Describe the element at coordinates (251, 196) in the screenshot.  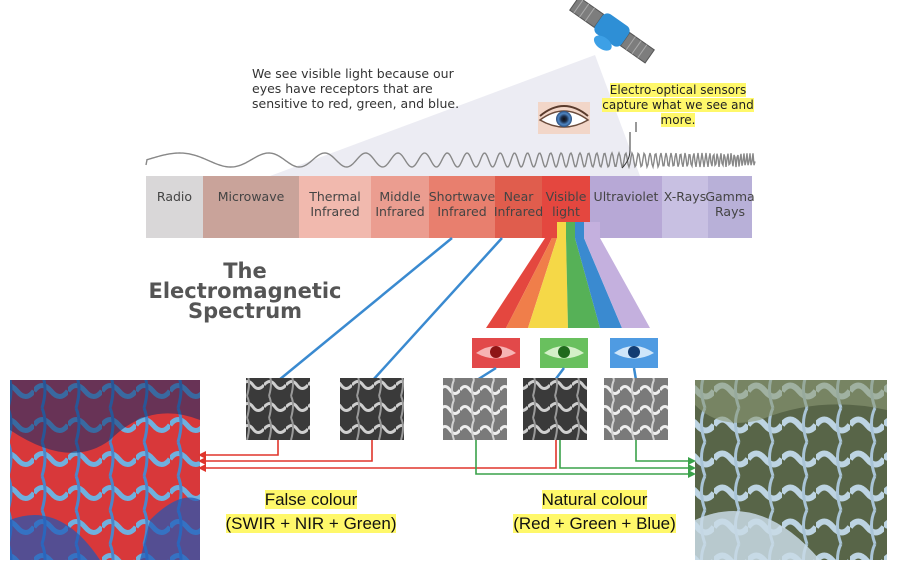
I see `band-microwave: Microwave` at that location.